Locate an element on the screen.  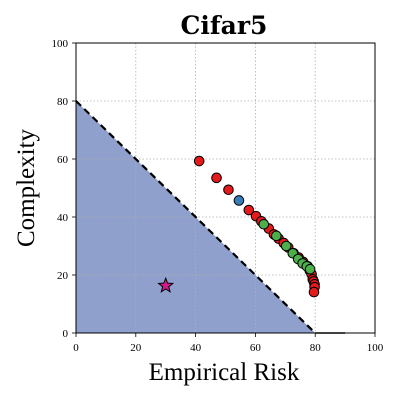
chart-title: Cifar5 is located at coordinates (224, 25).